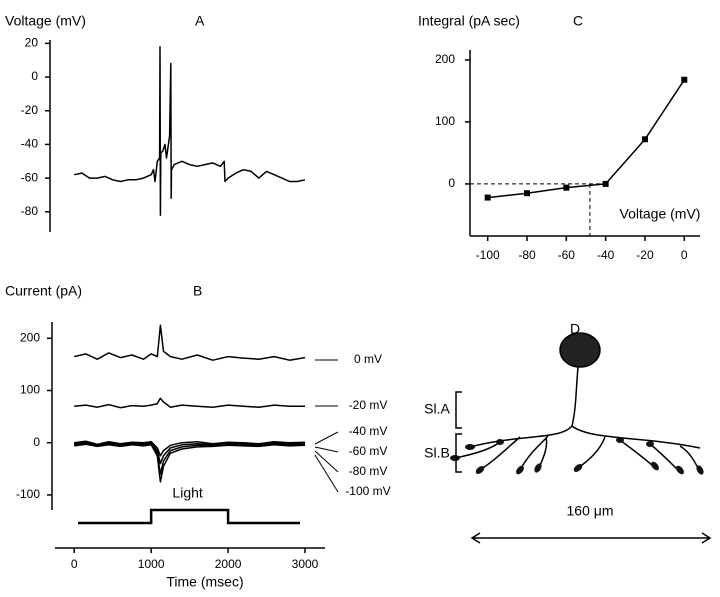 This screenshot has width=720, height=597. Describe the element at coordinates (368, 405) in the screenshot. I see `series-label: -20 mV` at that location.